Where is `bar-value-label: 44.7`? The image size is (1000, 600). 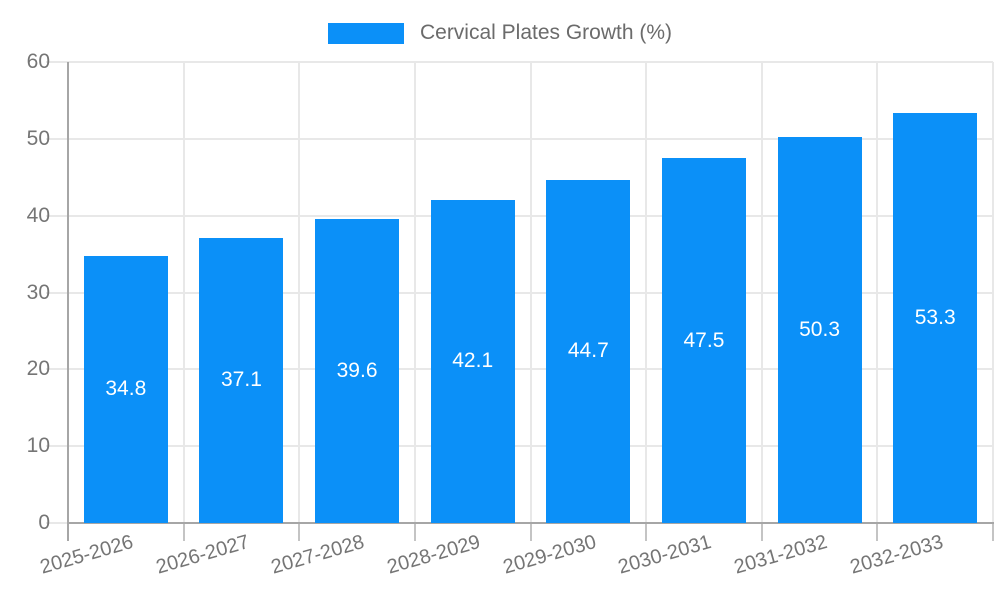 bar-value-label: 44.7 is located at coordinates (588, 351).